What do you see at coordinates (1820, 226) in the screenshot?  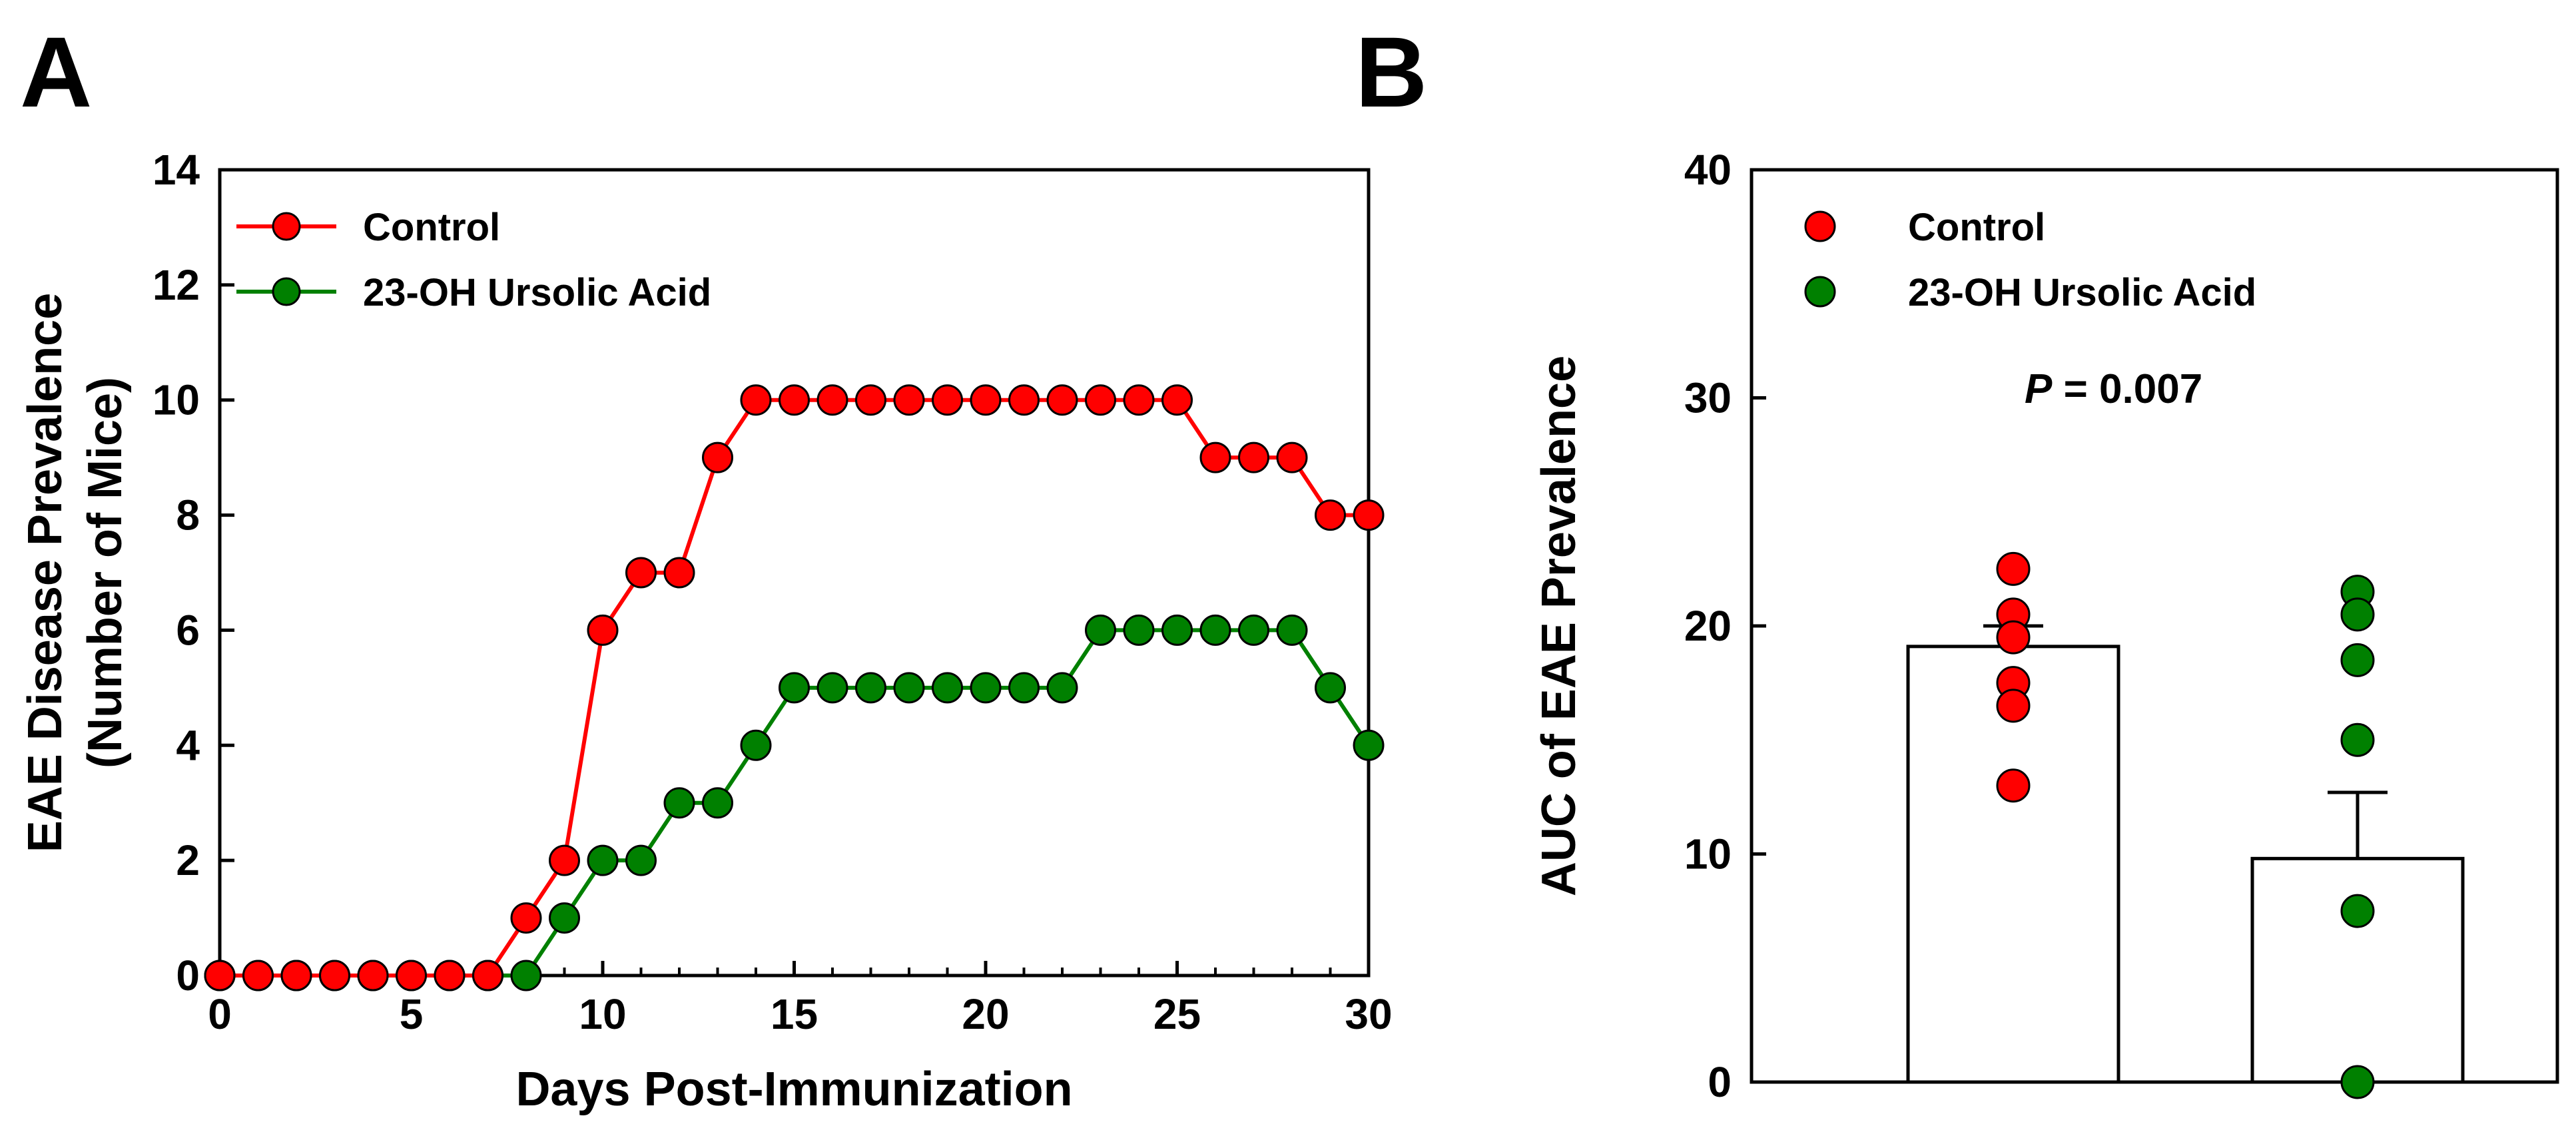 I see `legend-b-control-marker` at bounding box center [1820, 226].